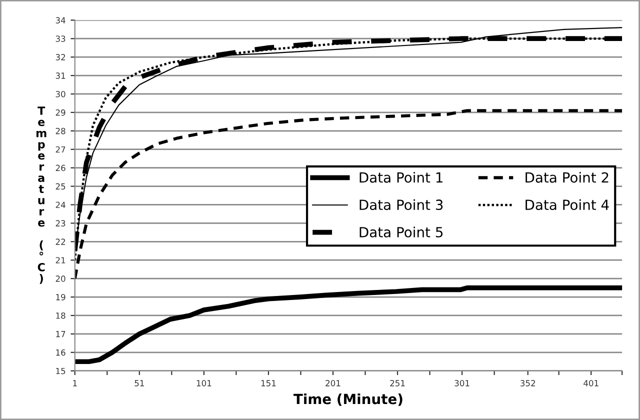 This screenshot has width=640, height=420. Describe the element at coordinates (527, 383) in the screenshot. I see `x-tick-label: 352` at that location.